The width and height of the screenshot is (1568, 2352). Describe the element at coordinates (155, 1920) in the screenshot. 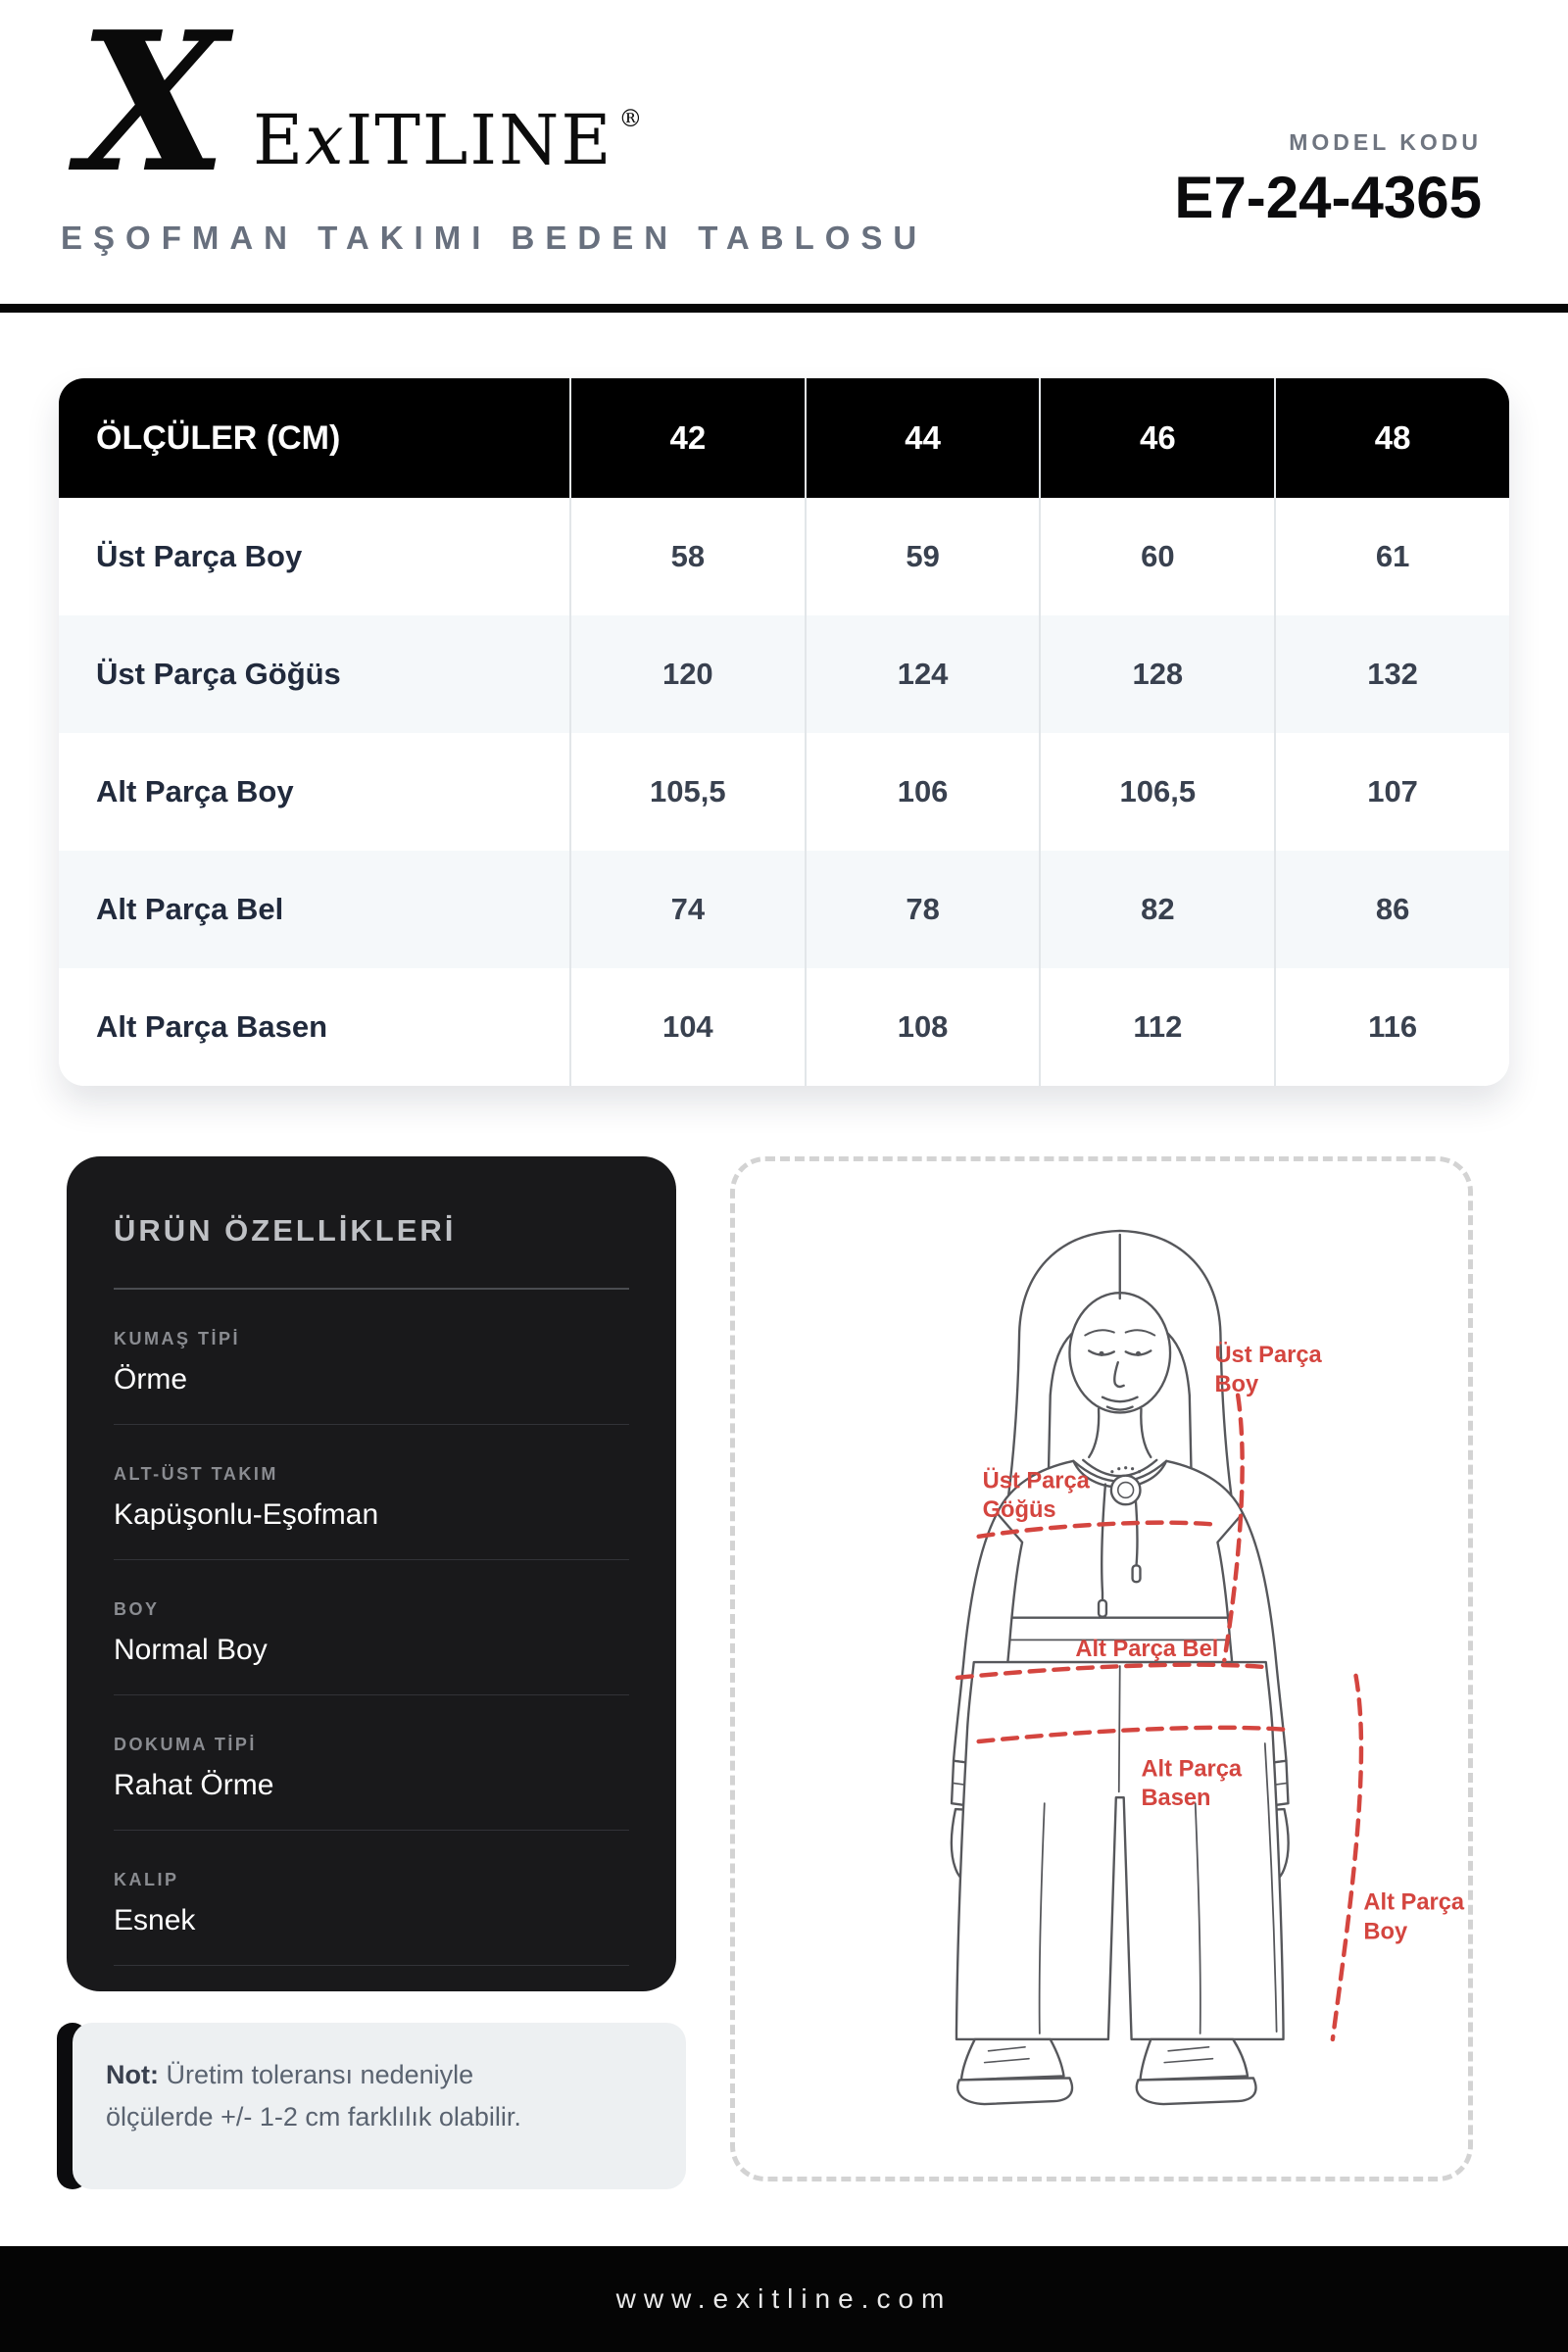

I see `feature-value: Esnek` at that location.